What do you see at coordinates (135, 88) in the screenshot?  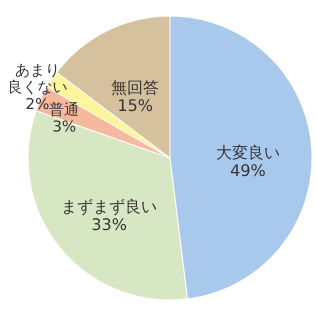 I see `slice-label: 無回答` at bounding box center [135, 88].